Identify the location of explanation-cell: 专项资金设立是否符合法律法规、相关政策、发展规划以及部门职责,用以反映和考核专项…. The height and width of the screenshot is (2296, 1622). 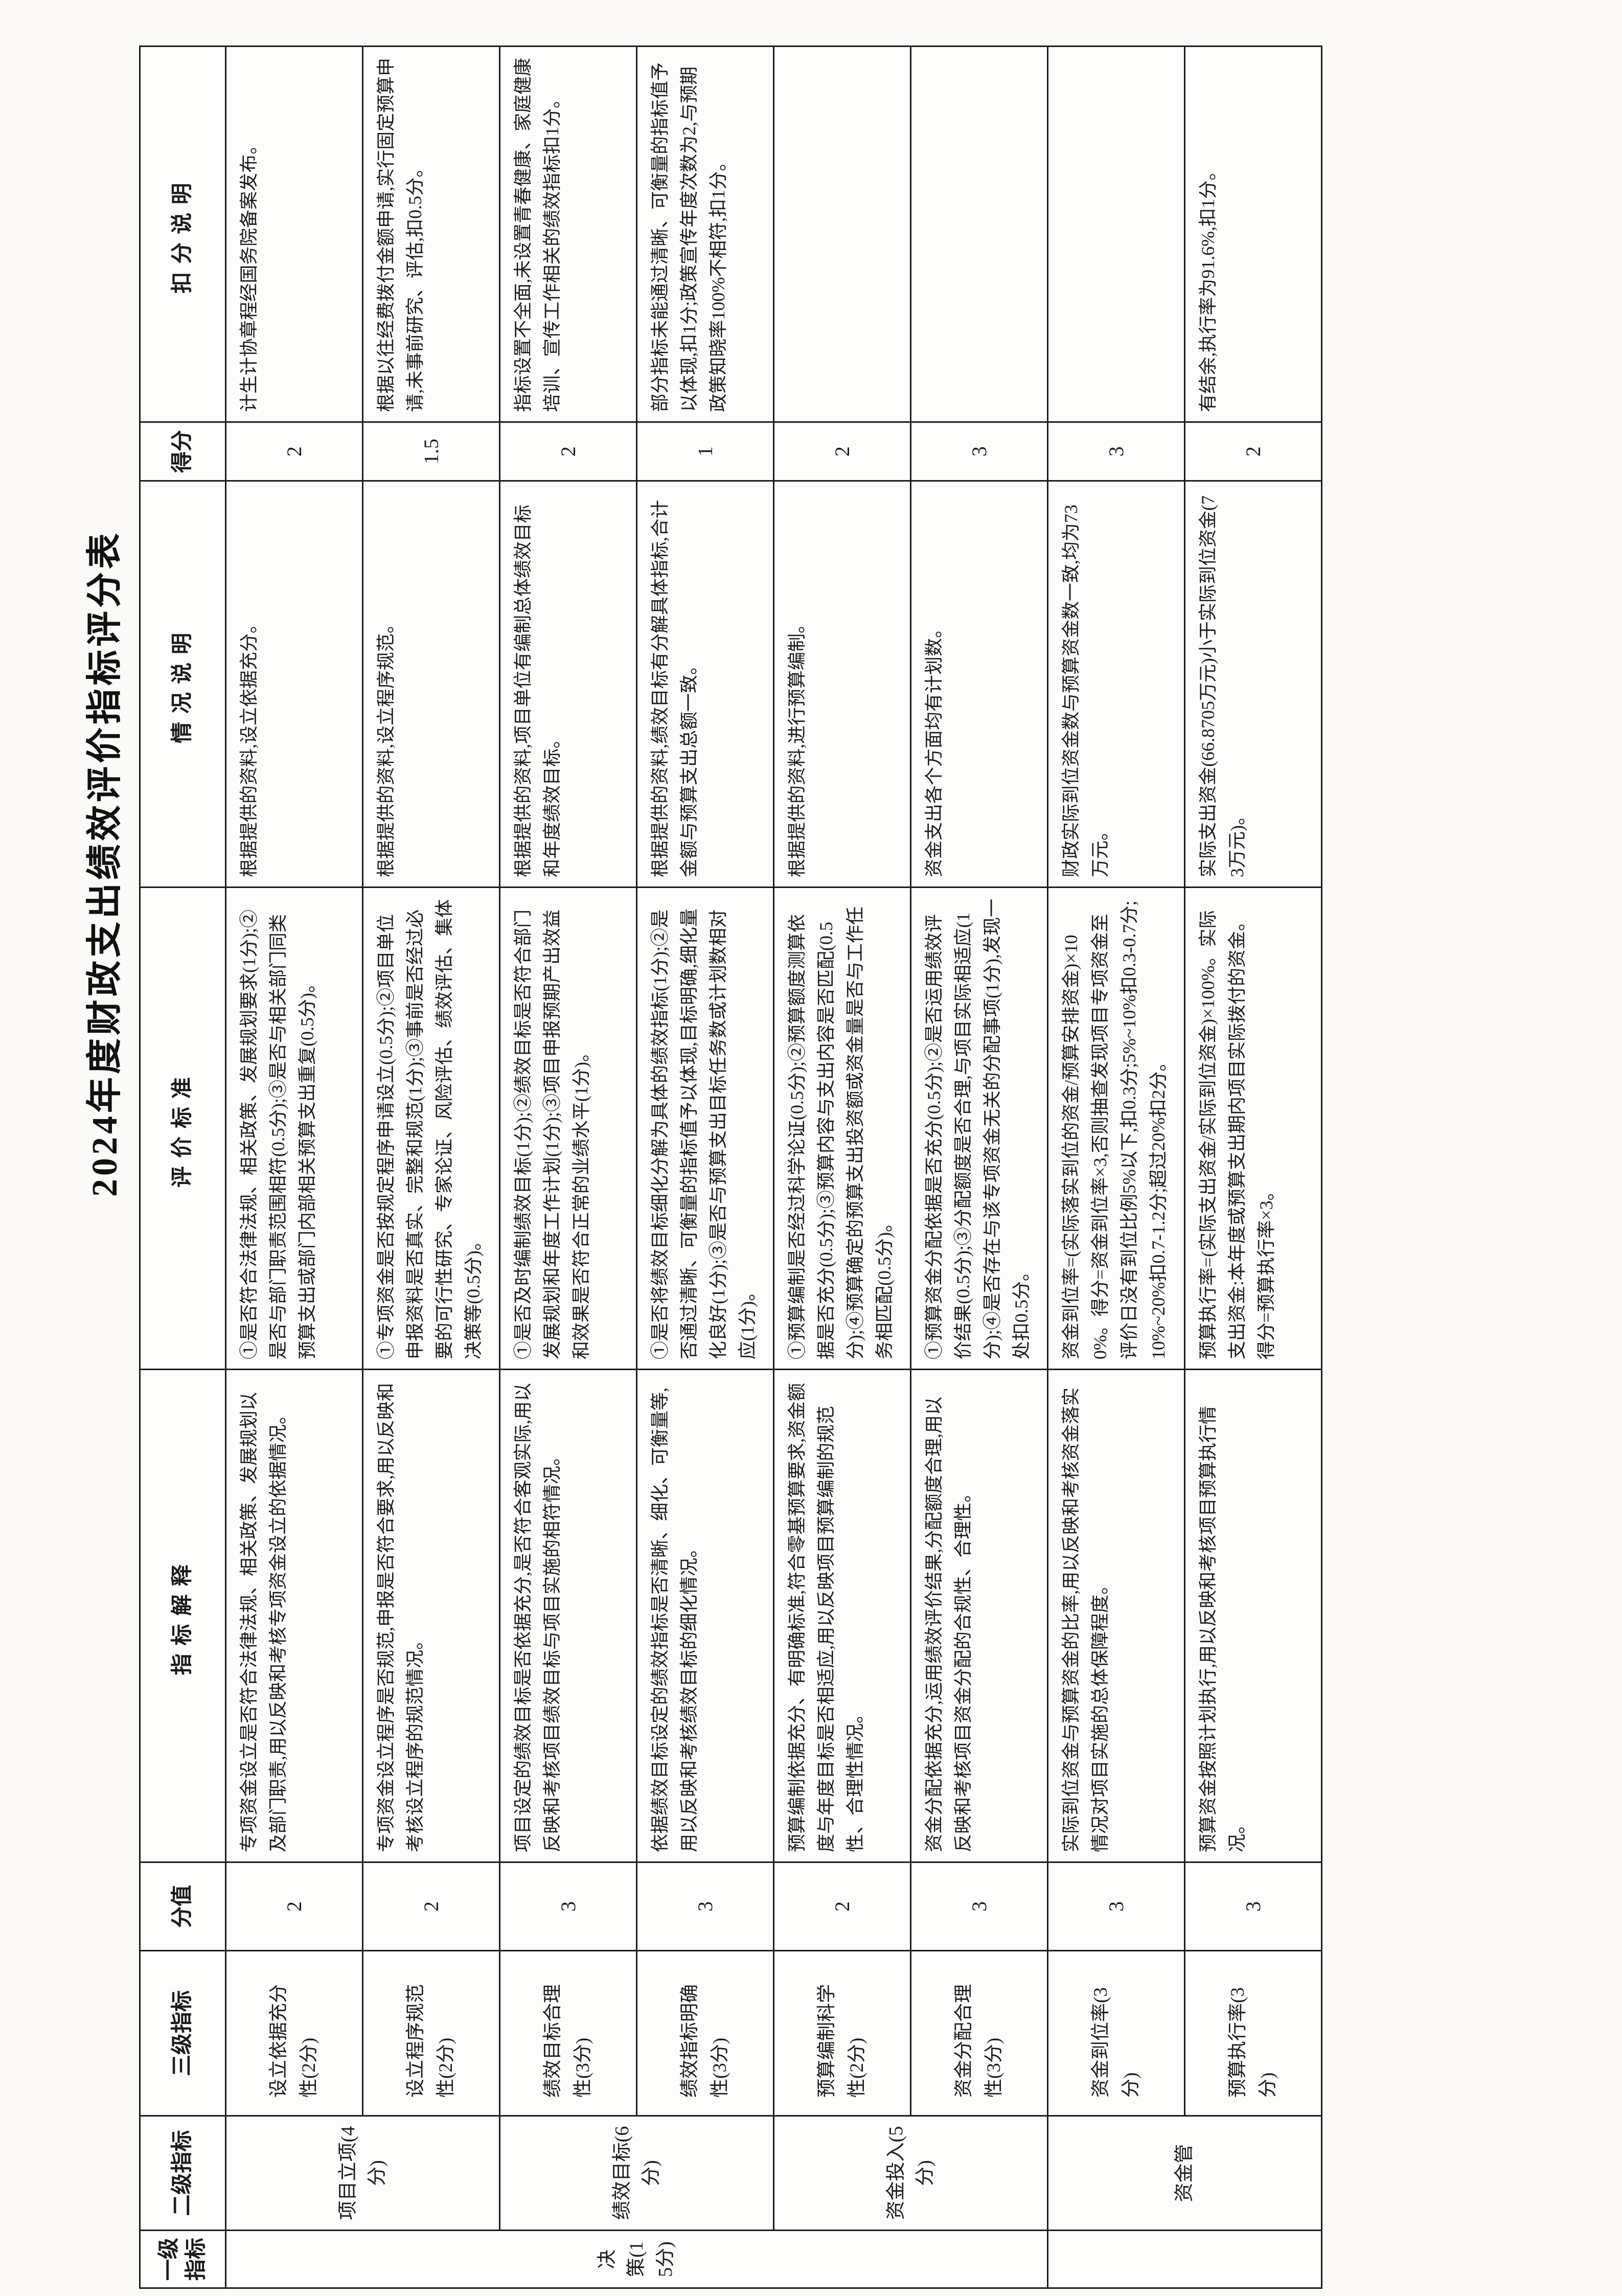
(294, 1615).